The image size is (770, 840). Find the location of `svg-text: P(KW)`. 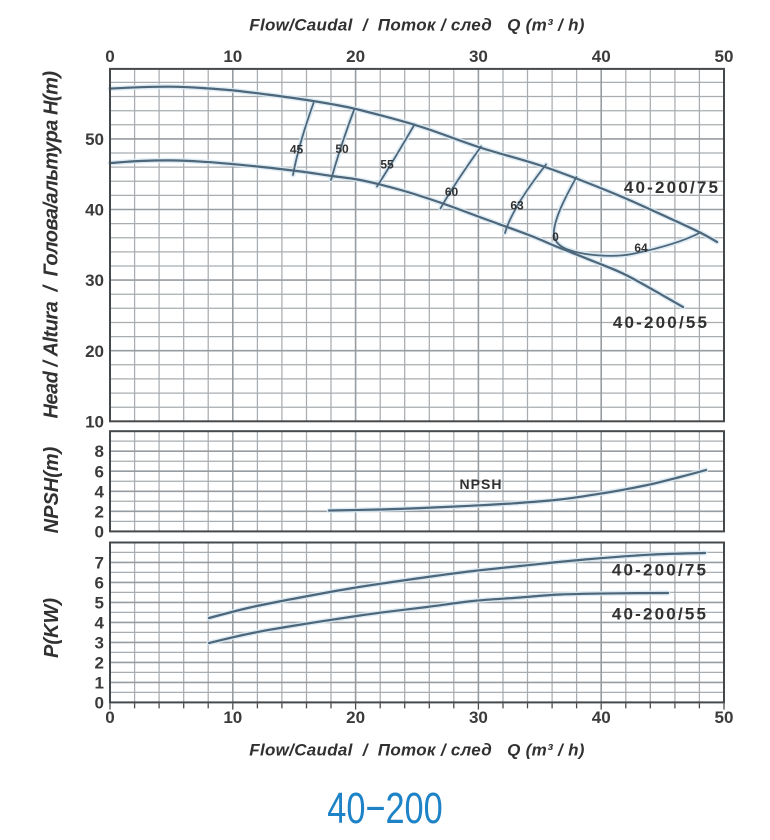

svg-text: P(KW) is located at coordinates (52, 628).